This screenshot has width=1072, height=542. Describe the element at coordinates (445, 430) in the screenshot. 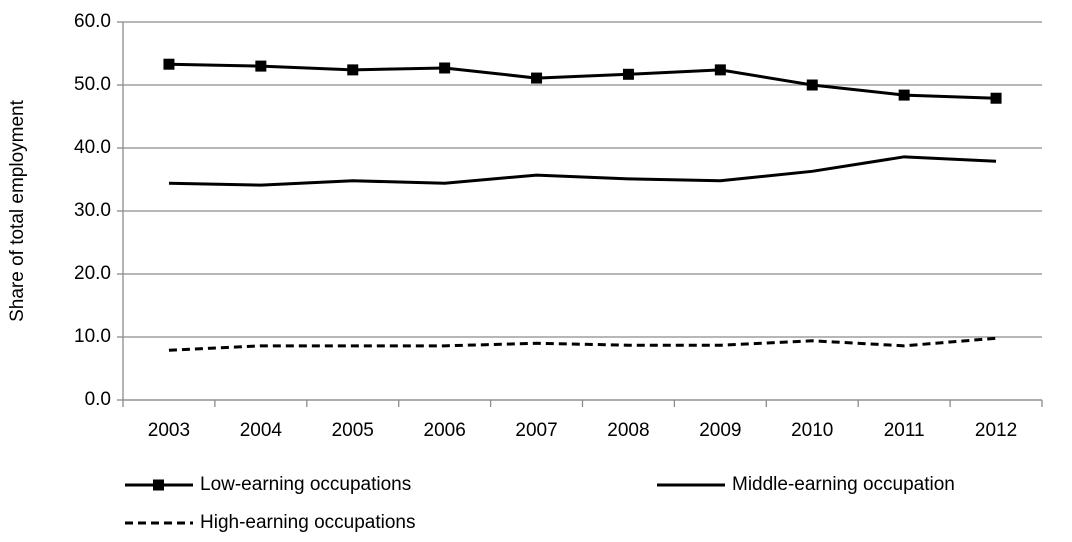

I see `x-tick-label: 2006` at that location.